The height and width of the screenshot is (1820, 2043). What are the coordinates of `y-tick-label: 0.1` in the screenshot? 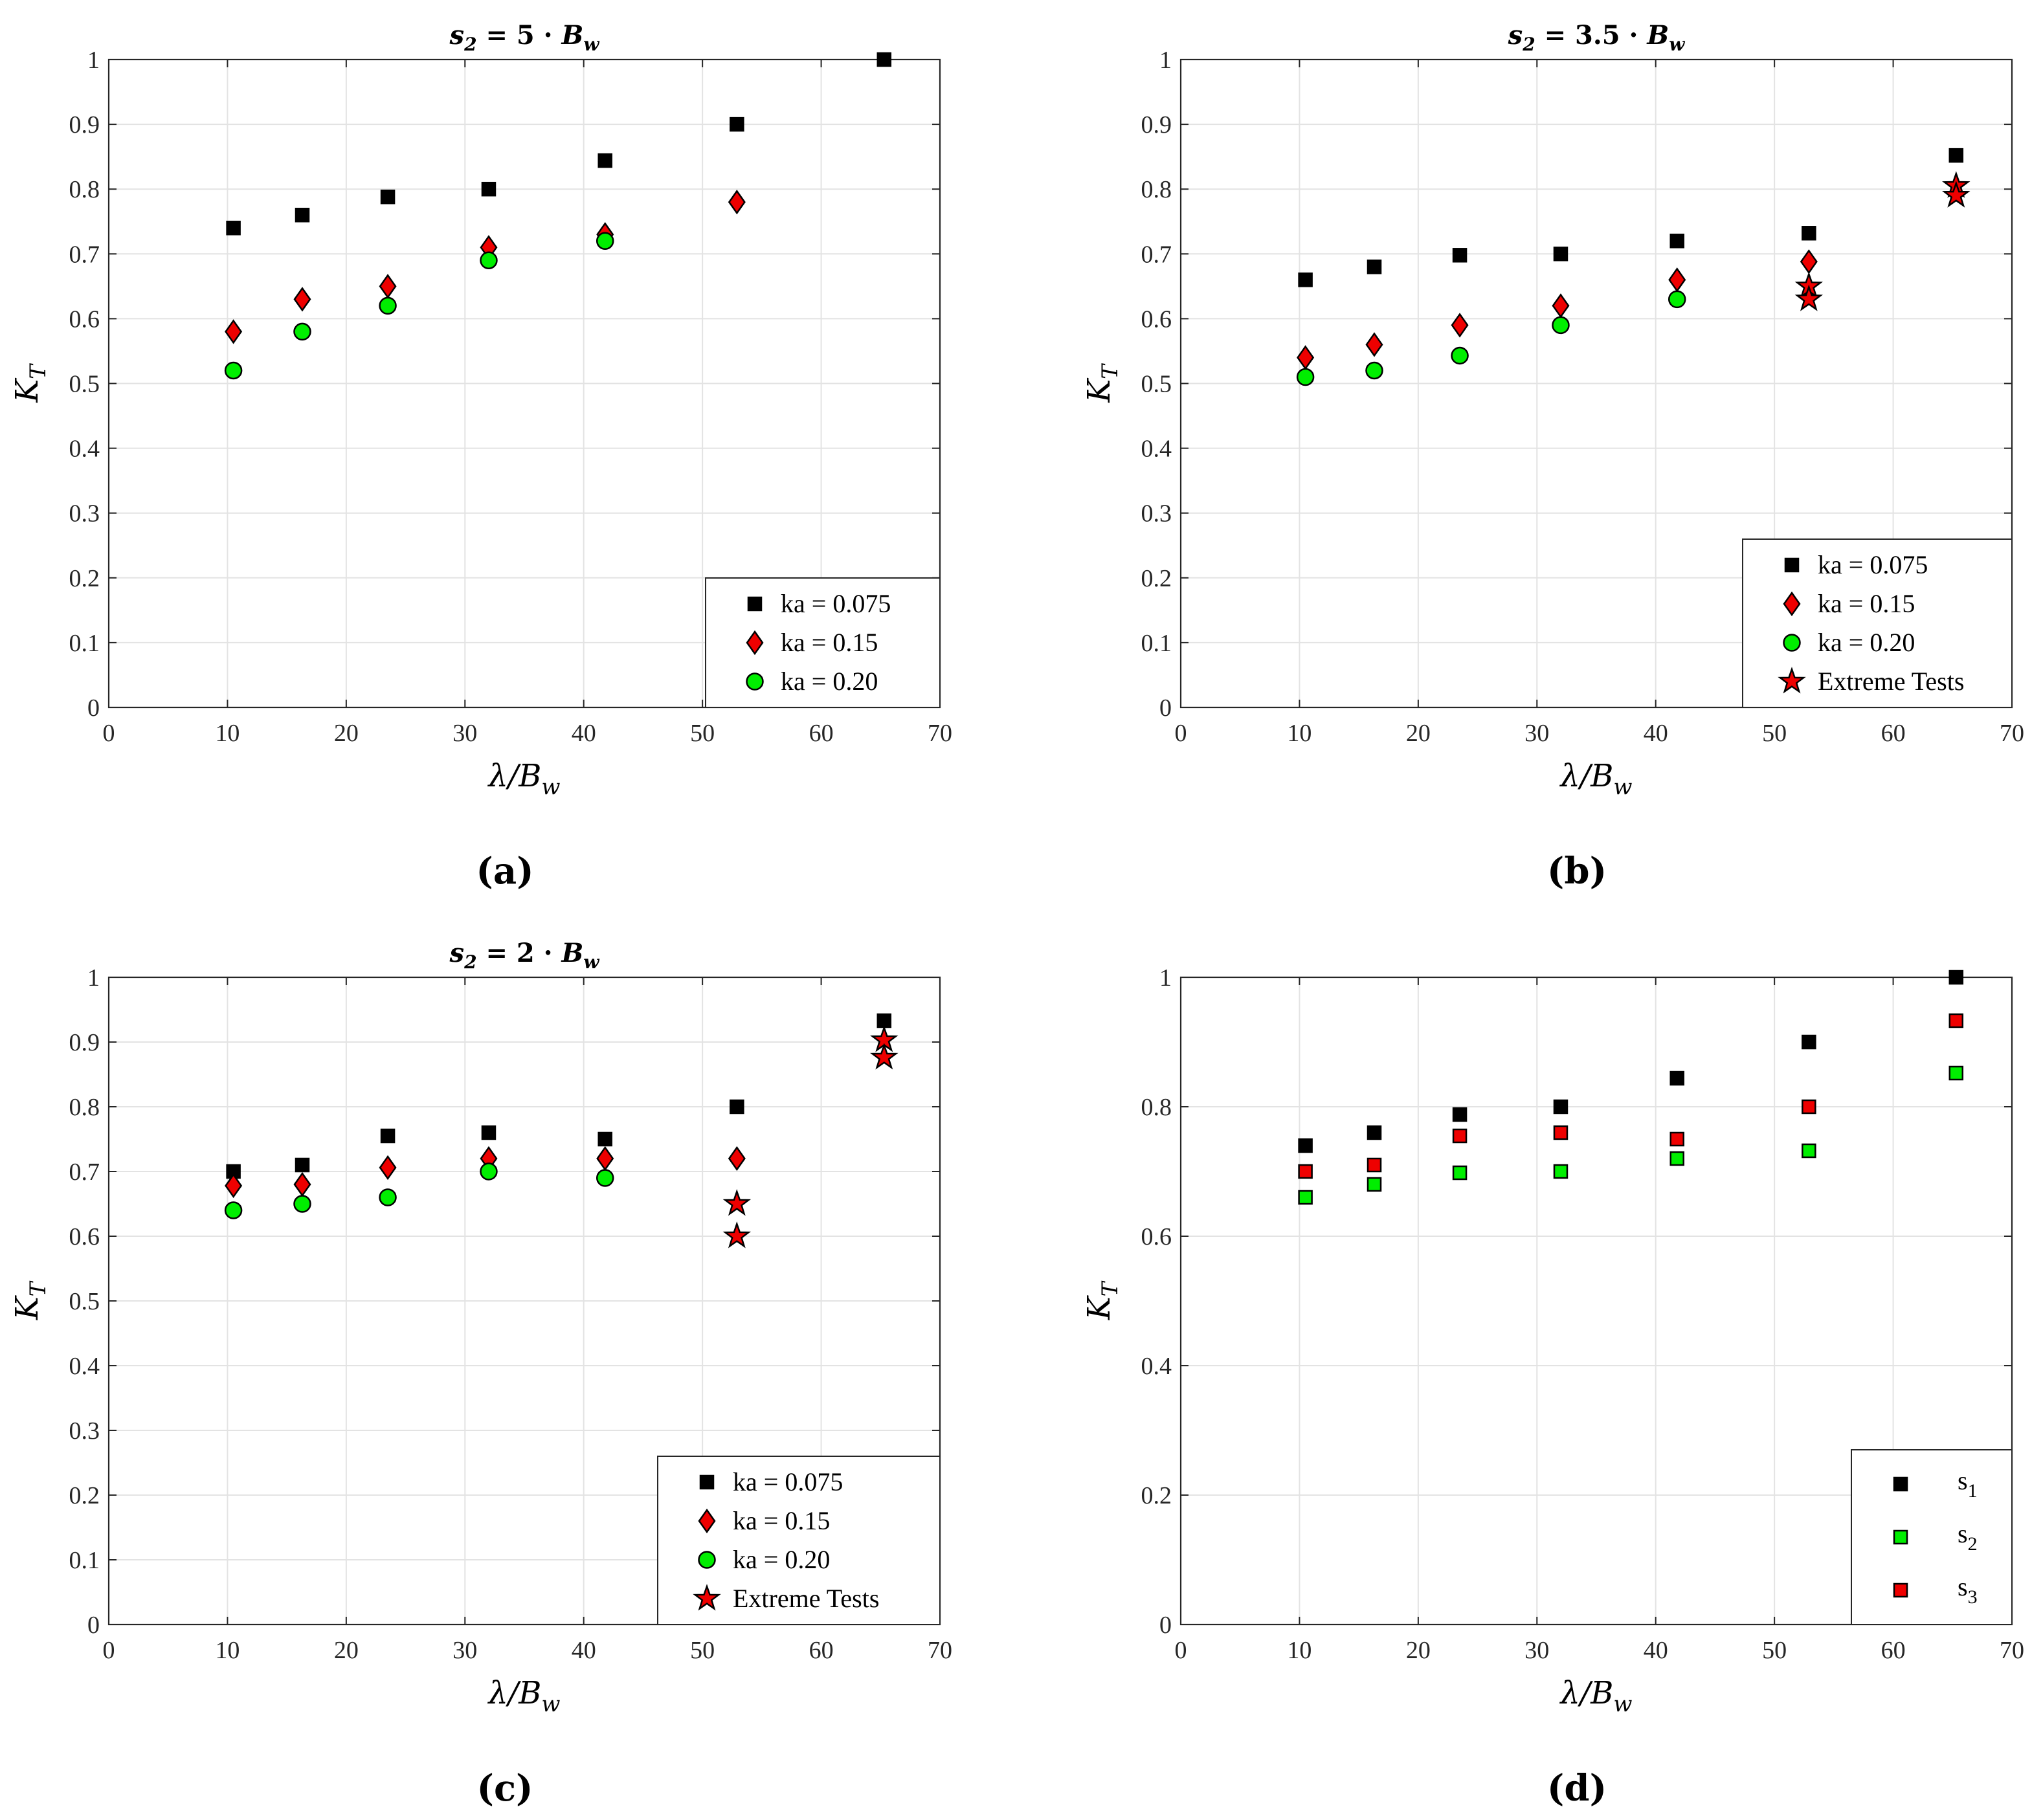 It's located at (84, 643).